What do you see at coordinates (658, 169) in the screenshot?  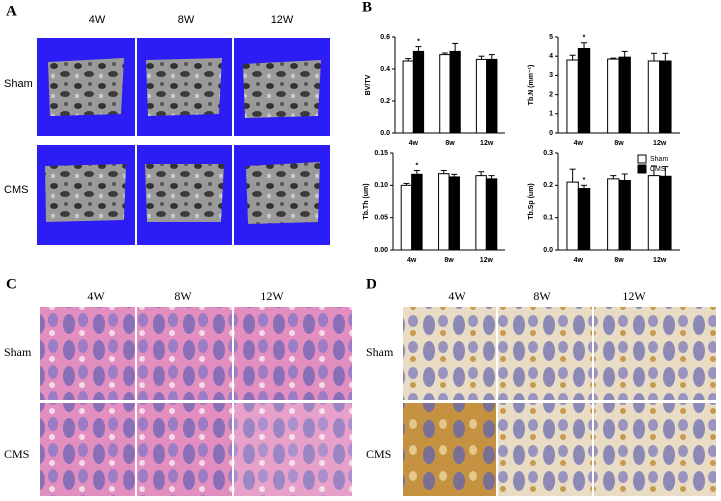 I see `legend-label: CMS` at bounding box center [658, 169].